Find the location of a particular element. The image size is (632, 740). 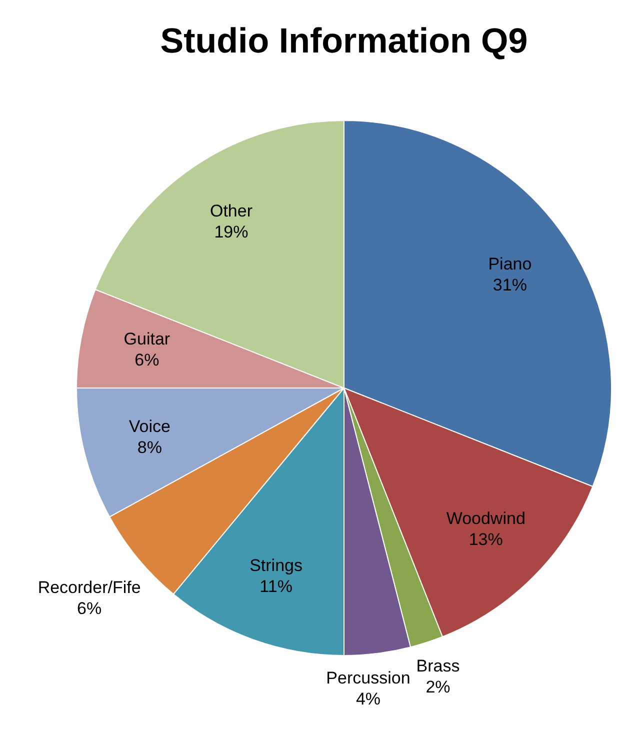

data-label: 13% is located at coordinates (485, 540).